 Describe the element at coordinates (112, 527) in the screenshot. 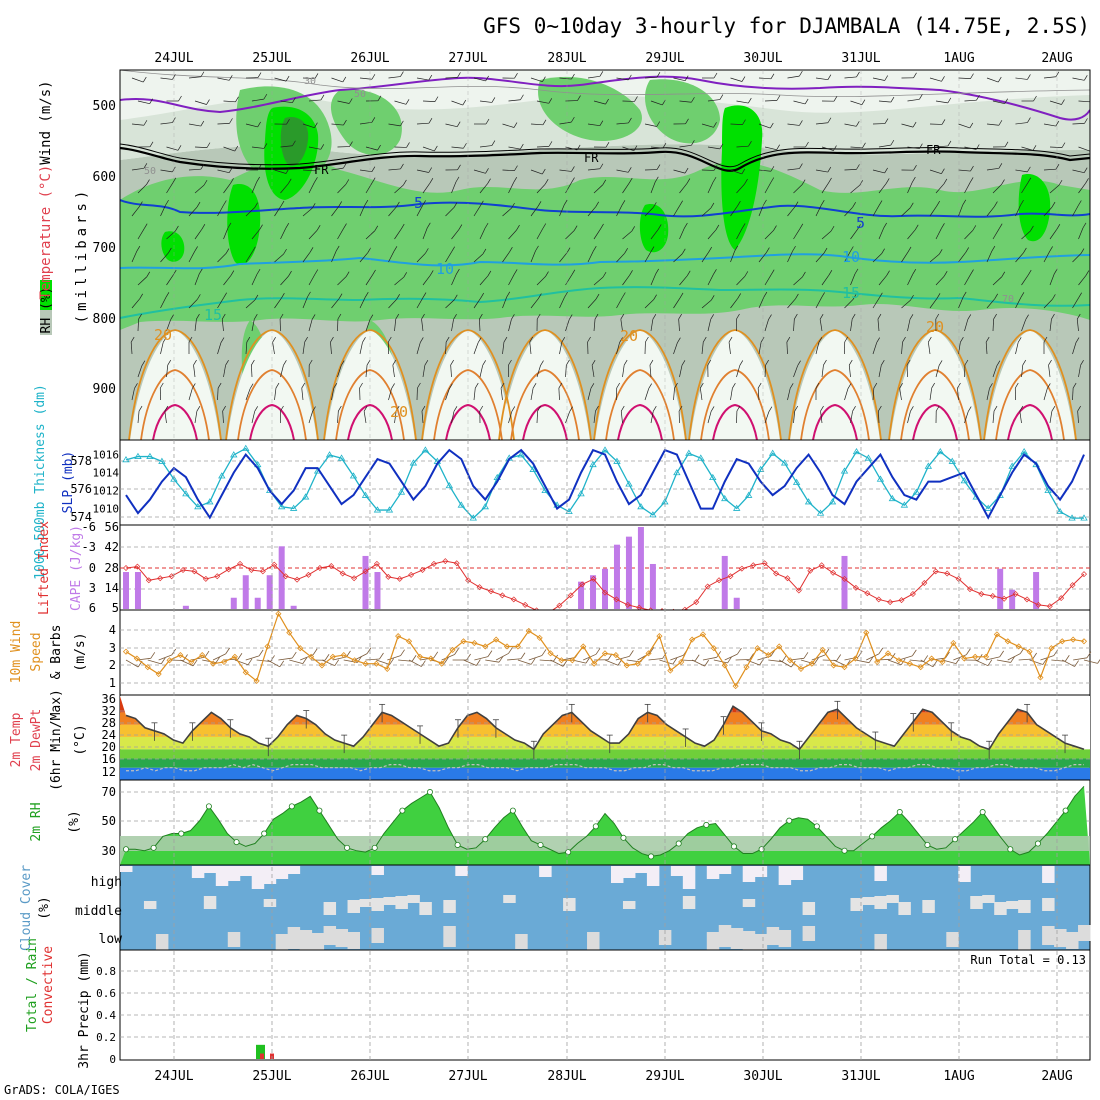

I see `cape-tick-56: 56` at that location.